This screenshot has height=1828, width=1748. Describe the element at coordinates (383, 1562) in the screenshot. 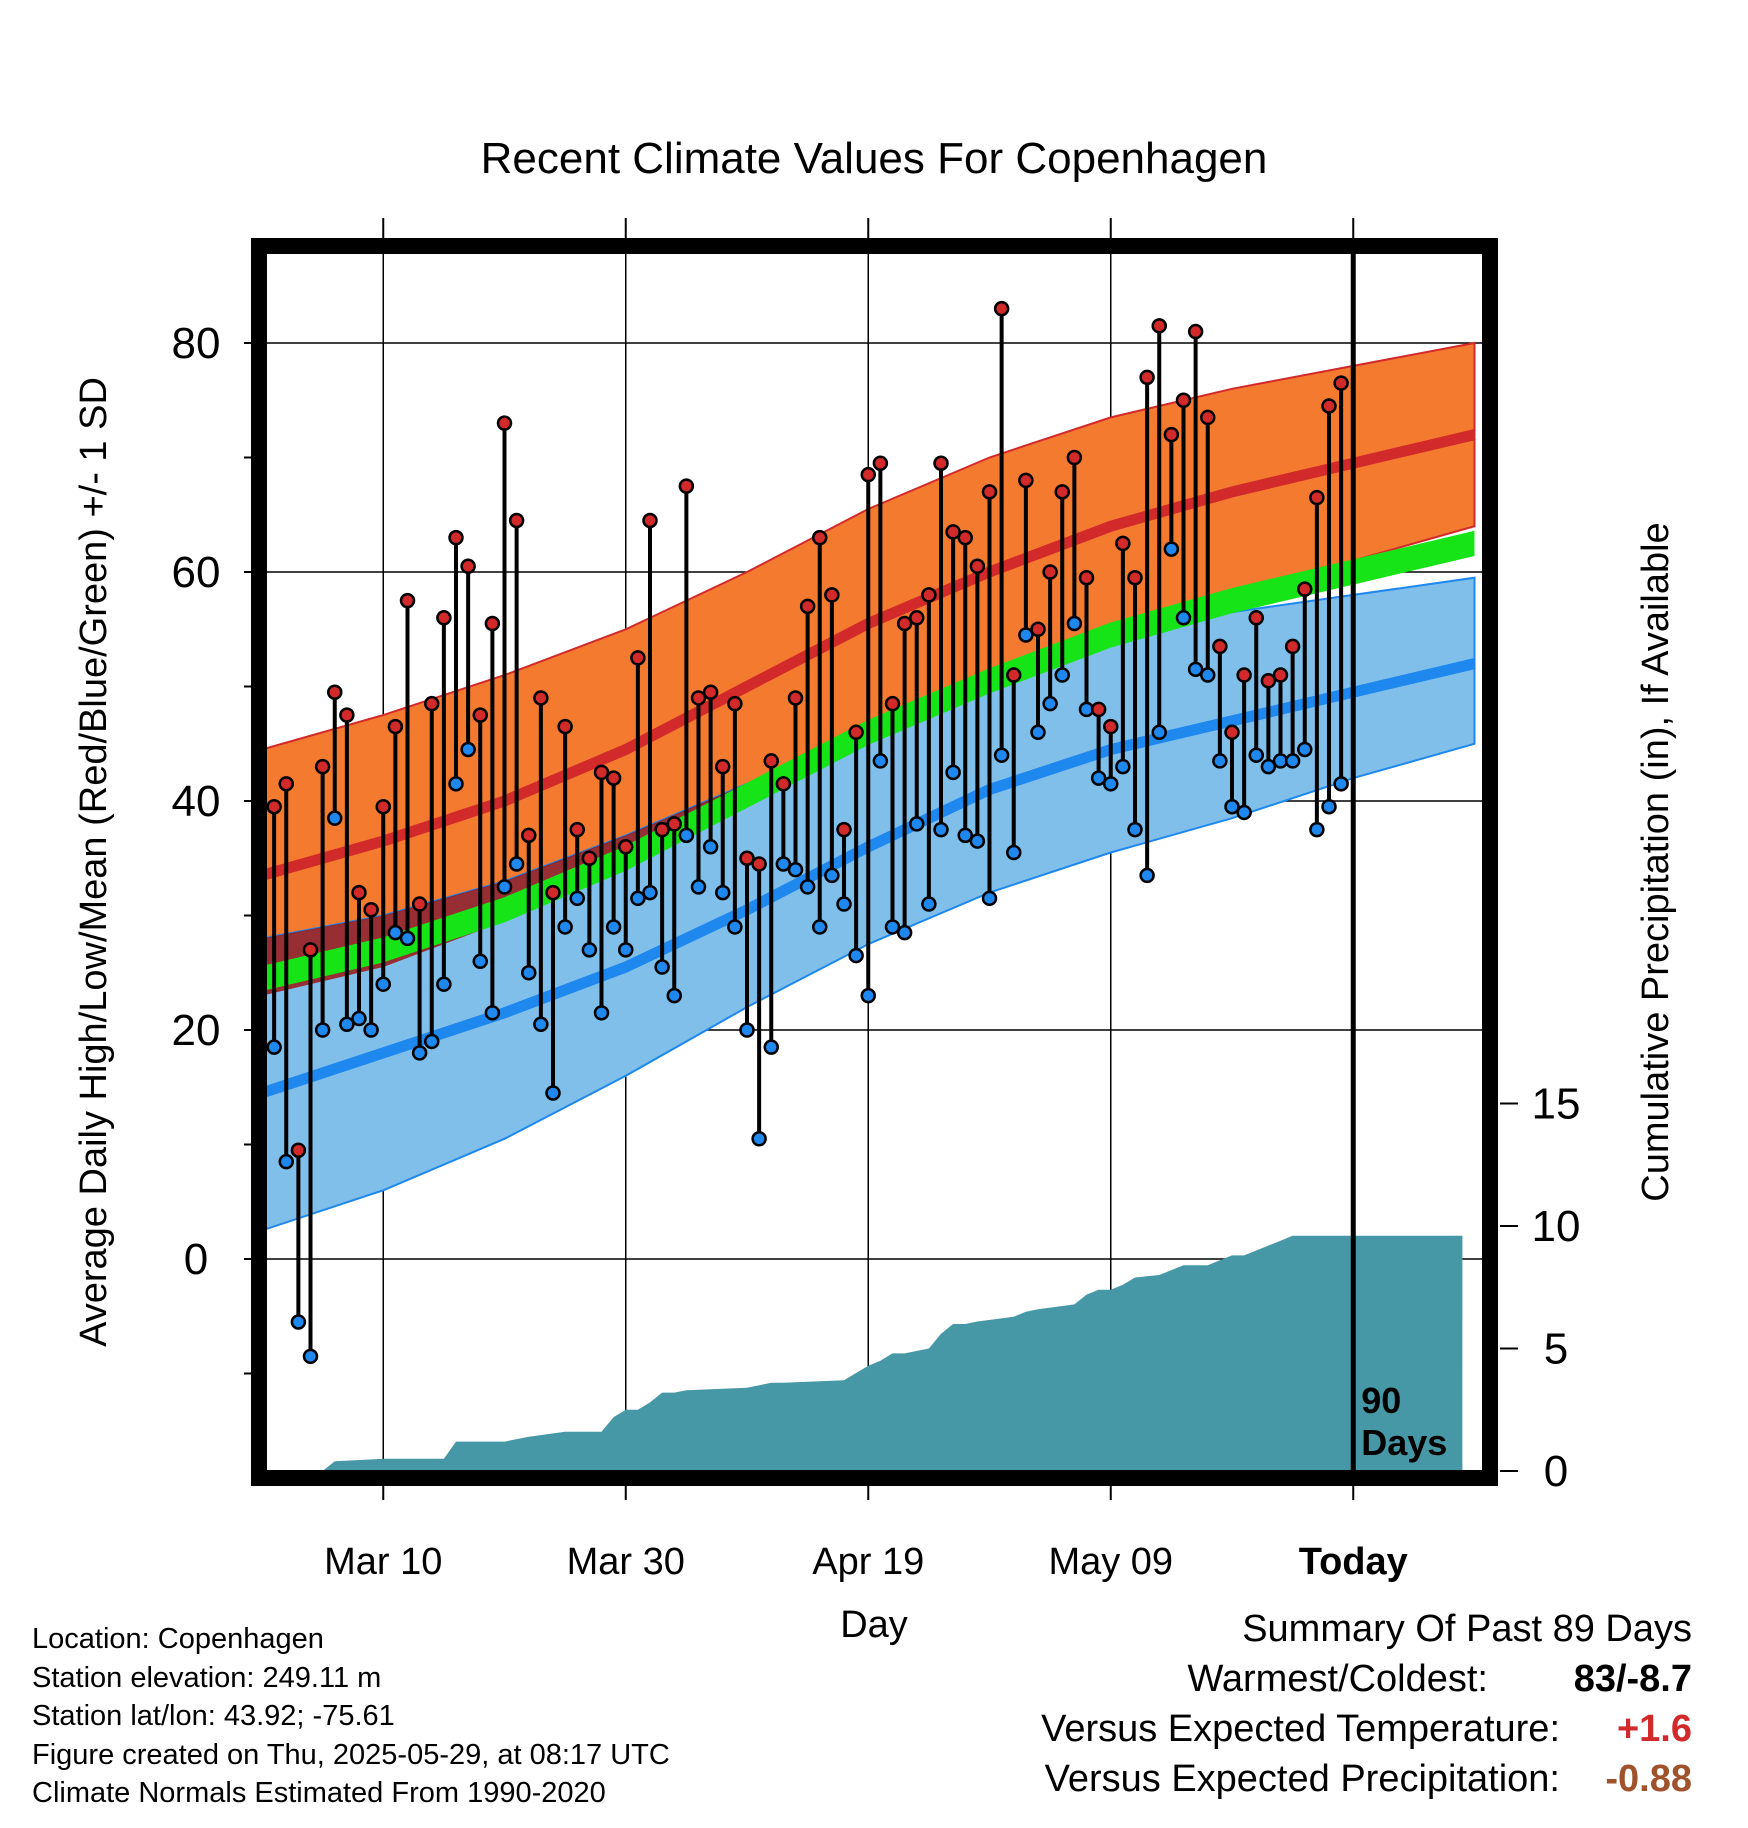

I see `x-tick-label: Mar 10` at that location.